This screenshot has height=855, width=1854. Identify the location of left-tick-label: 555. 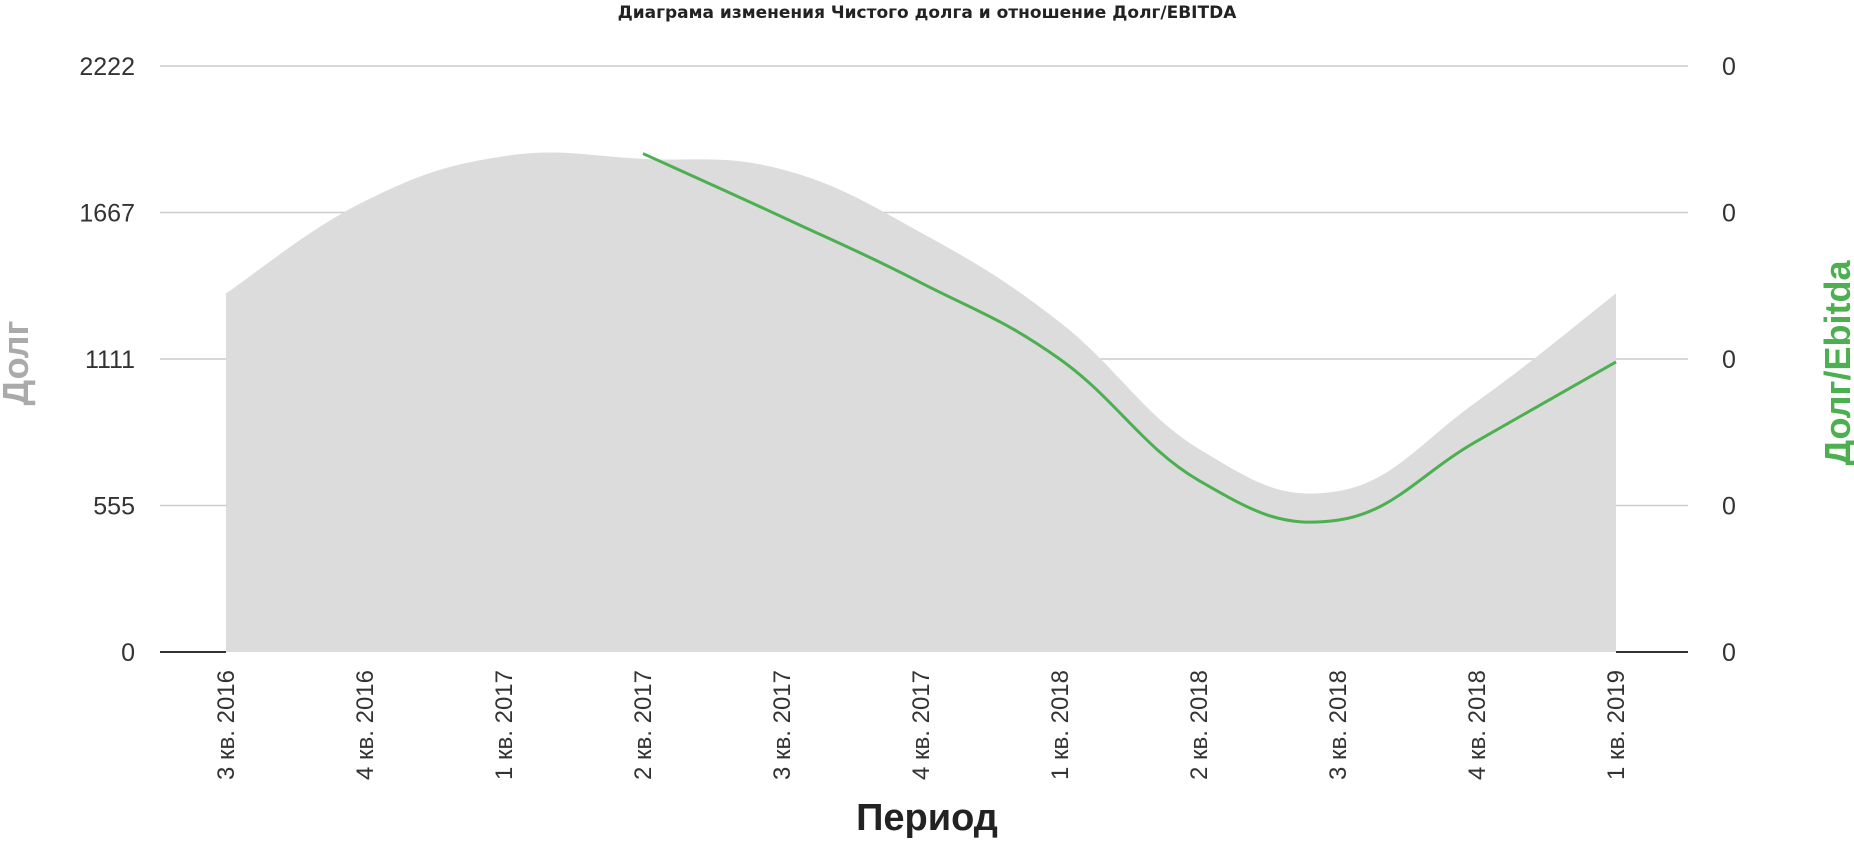
(114, 507).